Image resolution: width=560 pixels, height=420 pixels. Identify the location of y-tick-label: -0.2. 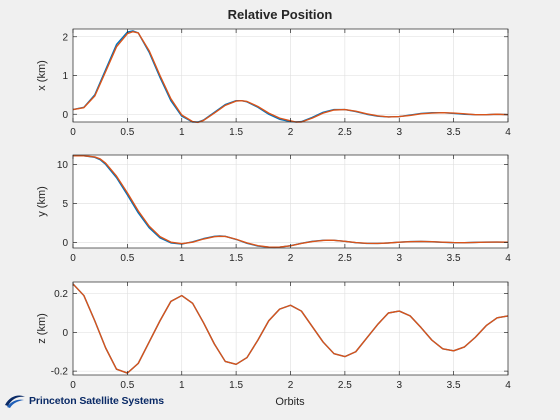
(60, 372).